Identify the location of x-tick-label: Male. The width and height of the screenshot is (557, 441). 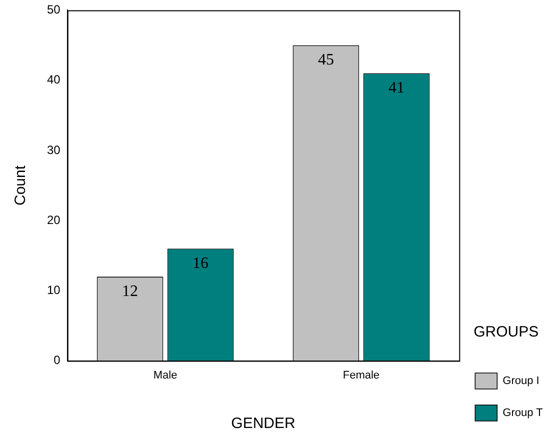
(165, 375).